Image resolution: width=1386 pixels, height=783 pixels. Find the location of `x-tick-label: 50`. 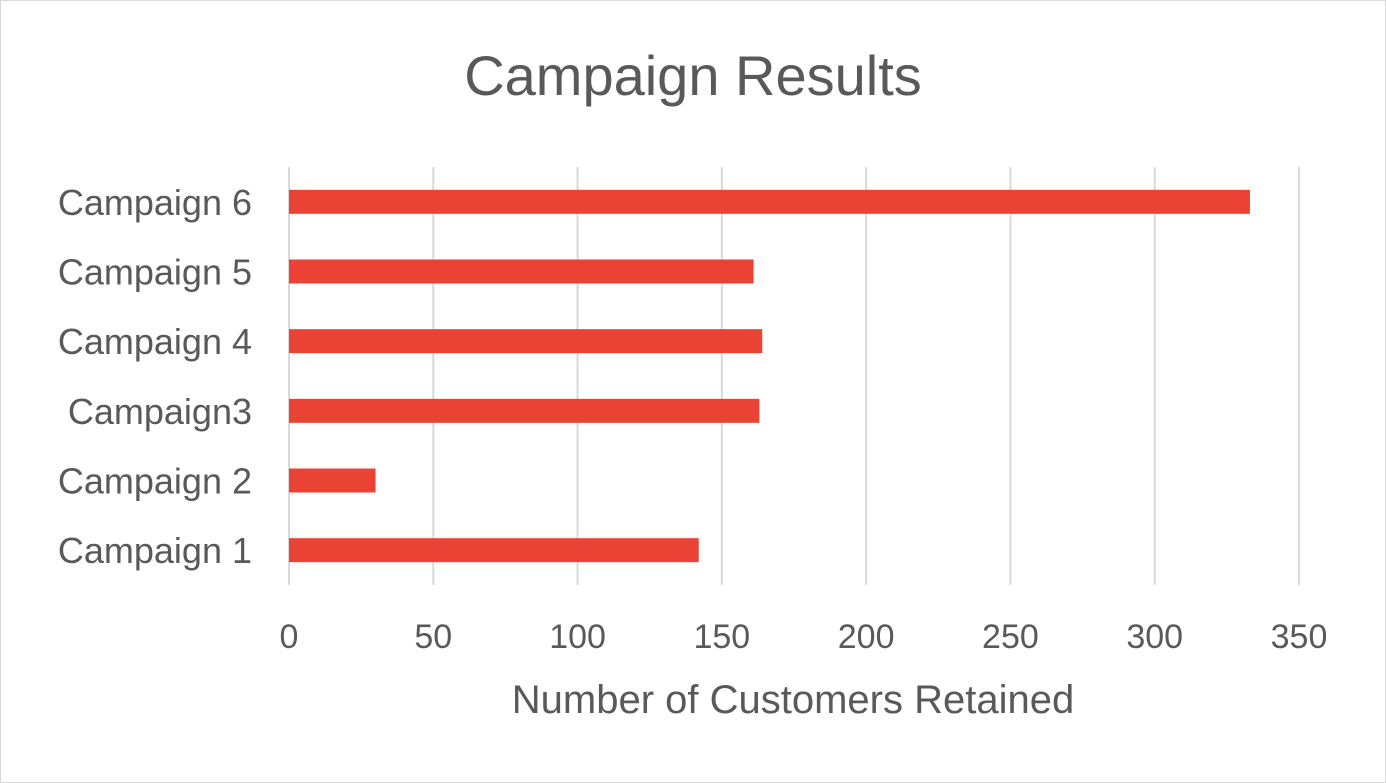

x-tick-label: 50 is located at coordinates (433, 637).